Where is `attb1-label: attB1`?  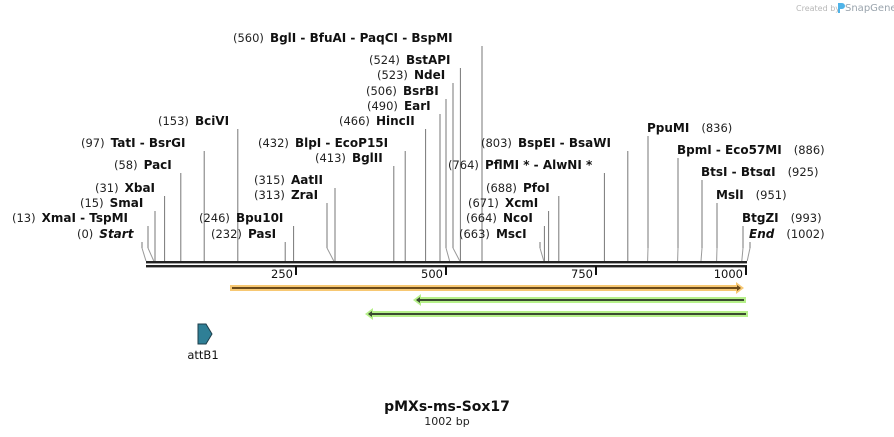
attb1-label: attB1 is located at coordinates (202, 355).